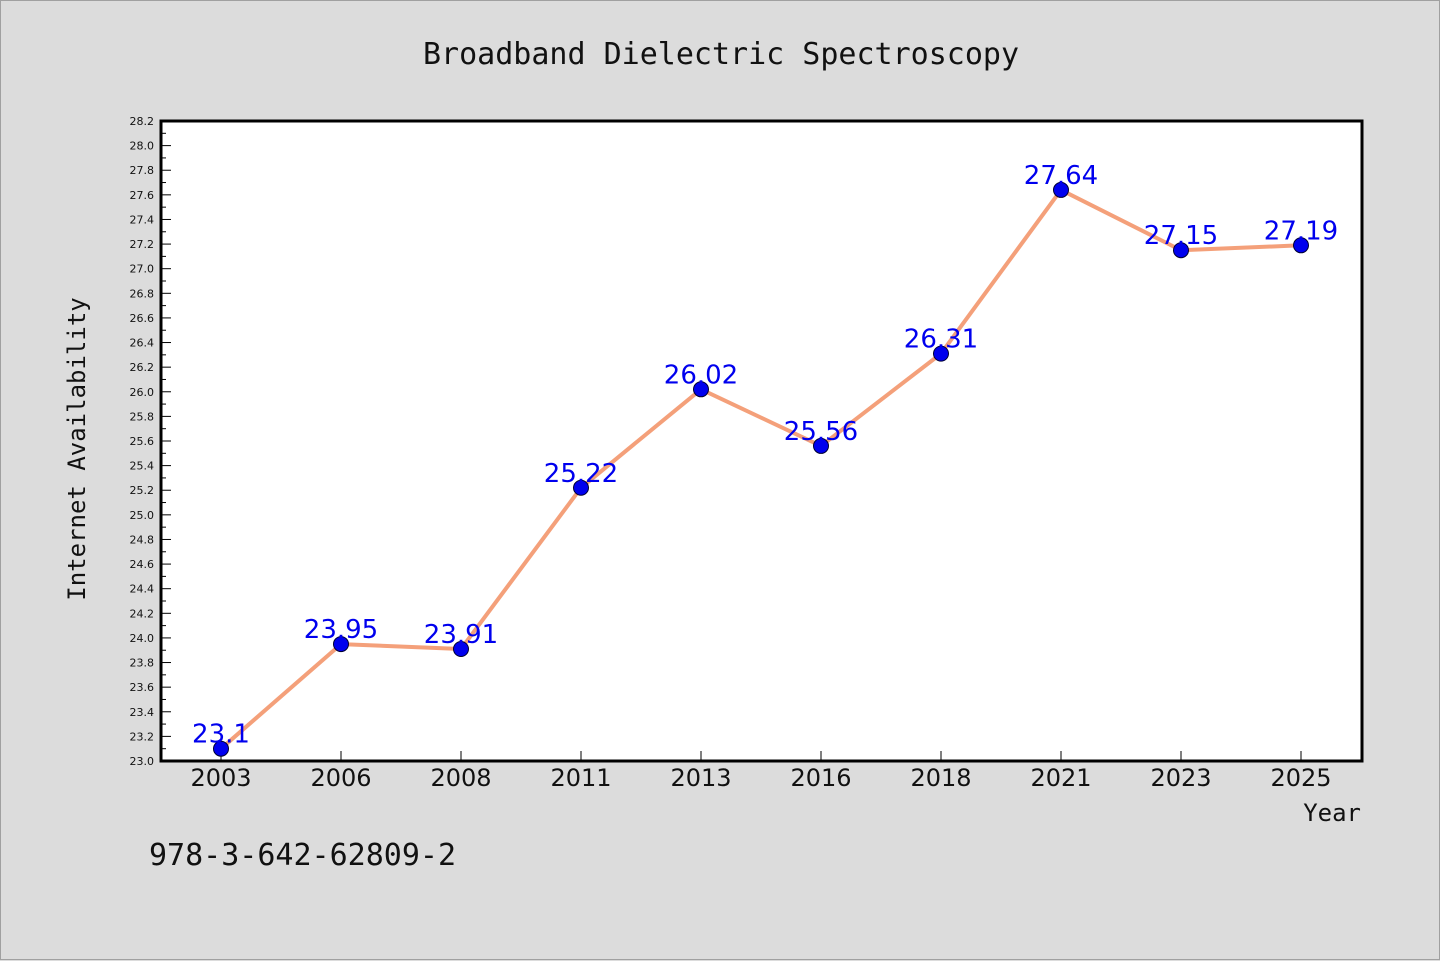 The height and width of the screenshot is (961, 1440). I want to click on x-tick-label: 2008, so click(460, 778).